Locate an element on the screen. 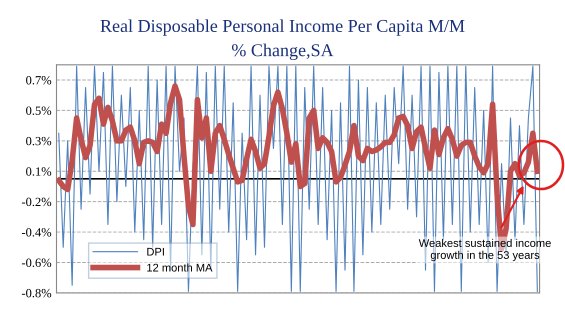 The width and height of the screenshot is (565, 324). annotation: Weakest sustained income growth in the 53 years is located at coordinates (484, 250).